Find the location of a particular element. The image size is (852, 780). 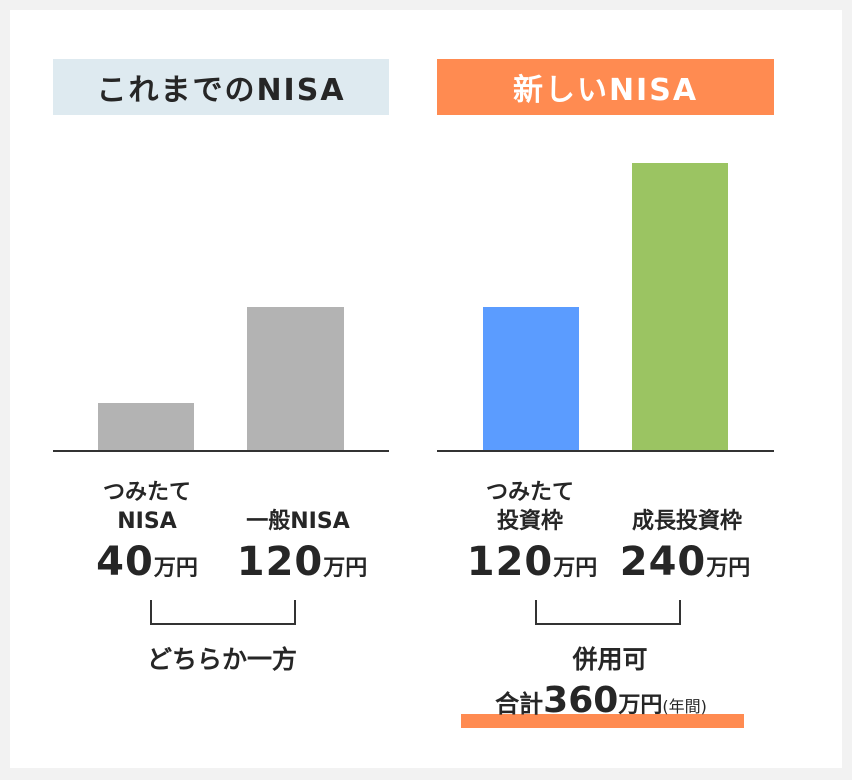

category-label-old-general: 一般NISA is located at coordinates (298, 521).